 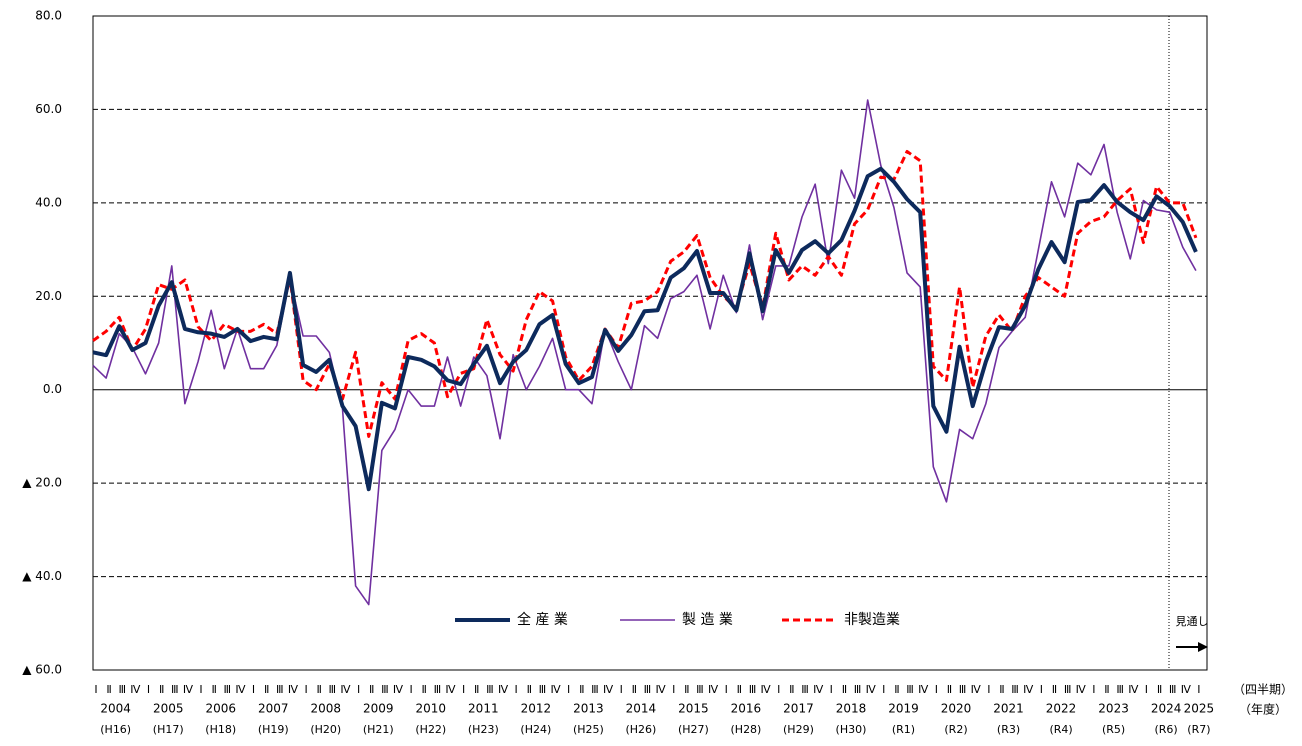 I want to click on era-label: (R7), so click(x=1198, y=729).